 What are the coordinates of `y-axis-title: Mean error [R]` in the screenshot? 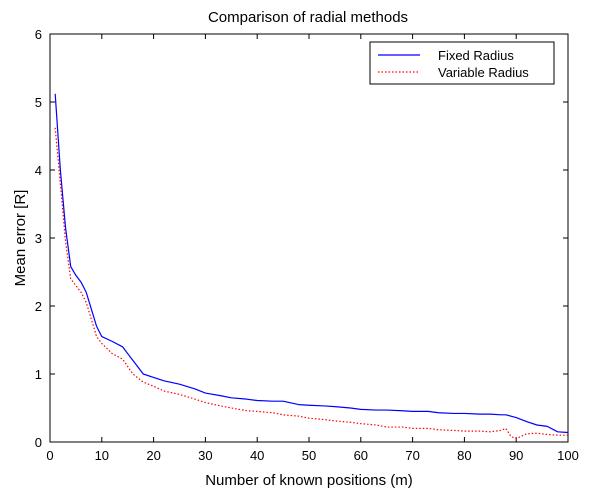 It's located at (20, 238).